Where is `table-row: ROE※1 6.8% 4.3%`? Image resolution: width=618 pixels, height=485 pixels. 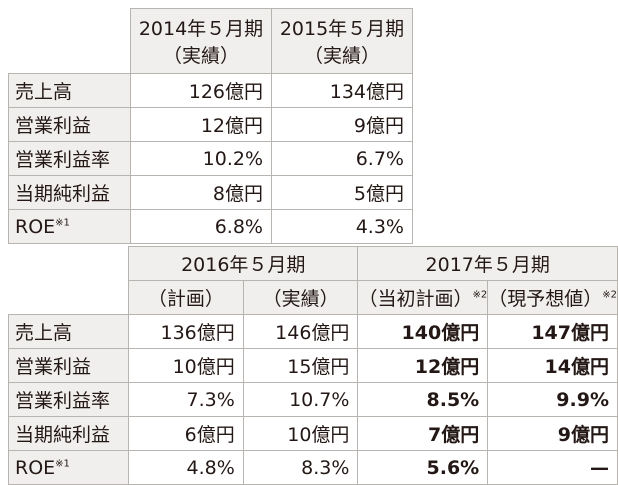
table-row: ROE※1 6.8% 4.3% is located at coordinates (210, 226).